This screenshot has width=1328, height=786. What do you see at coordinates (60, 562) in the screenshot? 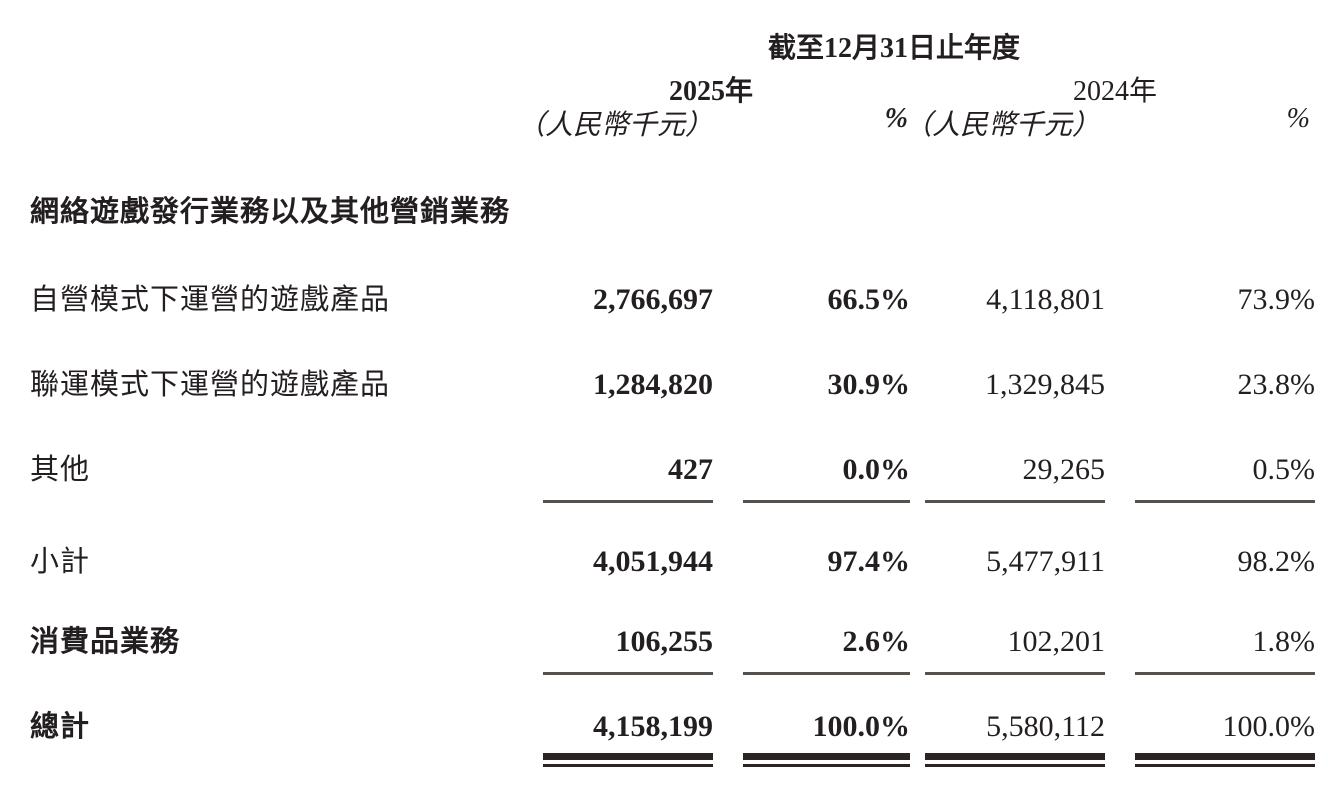
I see `row-label: 小計` at bounding box center [60, 562].